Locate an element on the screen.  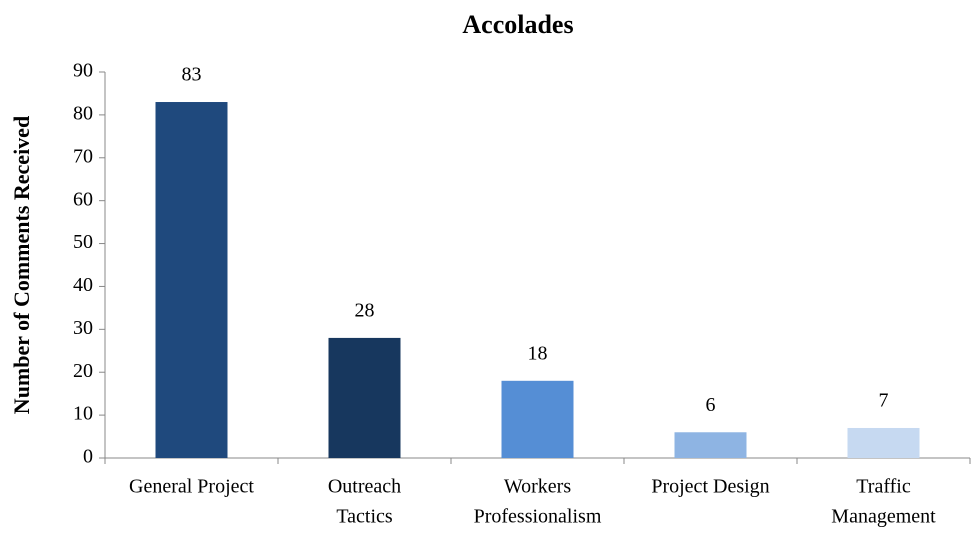
y-tick-label: 50 is located at coordinates (83, 242).